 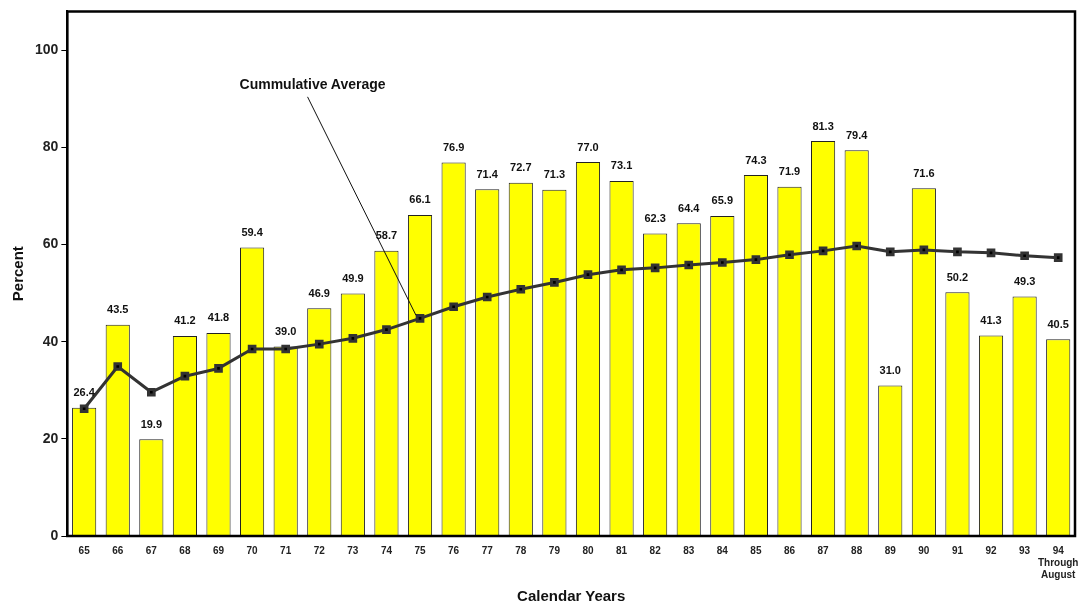 I want to click on x-tick-label: 74, so click(x=386, y=550).